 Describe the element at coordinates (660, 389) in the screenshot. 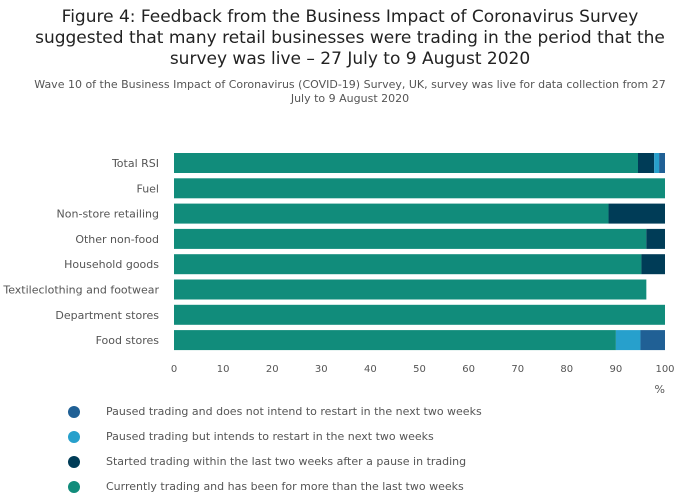

I see `x-axis-label: %` at that location.